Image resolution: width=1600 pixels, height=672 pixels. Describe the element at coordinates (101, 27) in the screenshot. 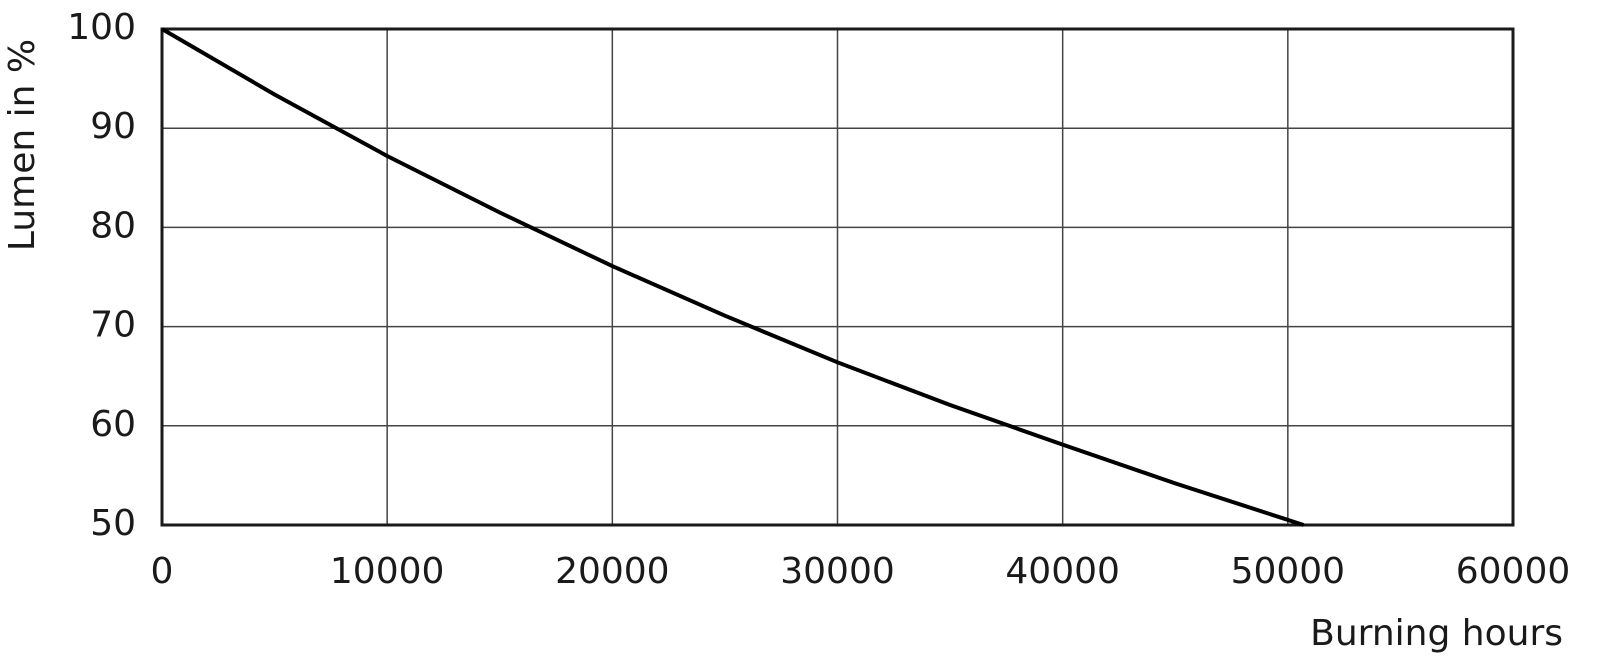

I see `y-tick-label: 100` at that location.